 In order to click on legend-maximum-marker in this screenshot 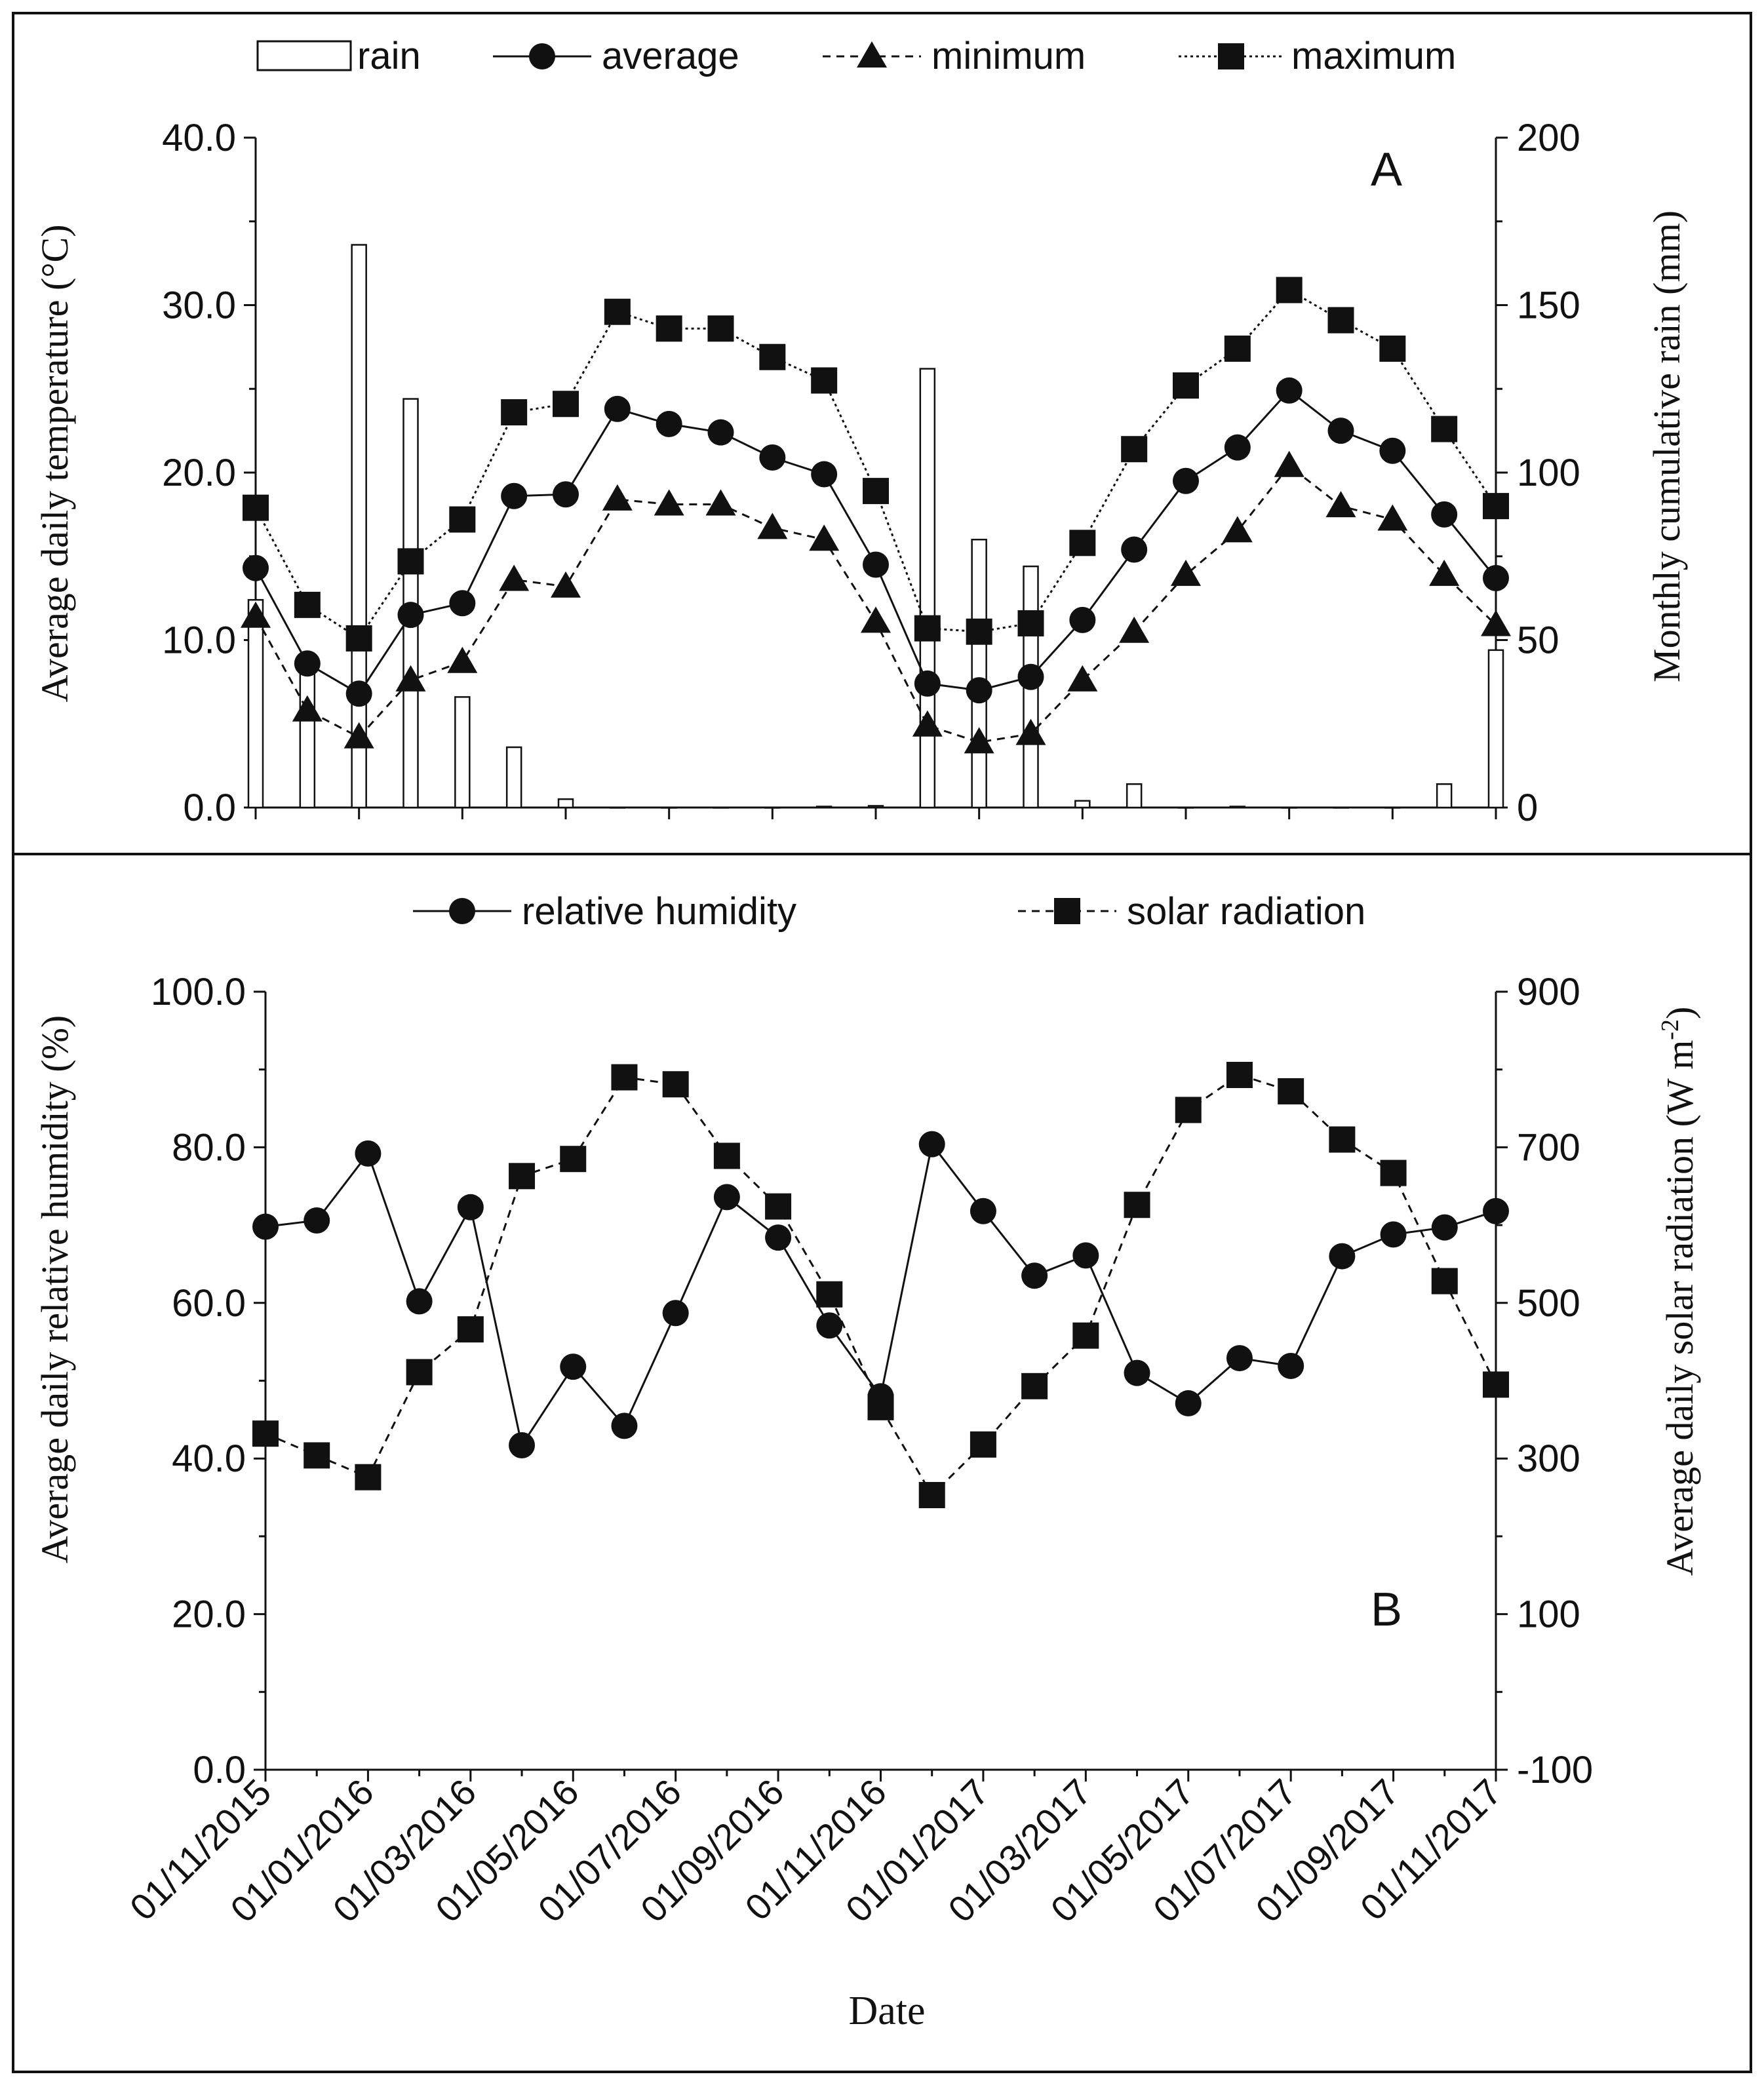, I will do `click(1231, 56)`.